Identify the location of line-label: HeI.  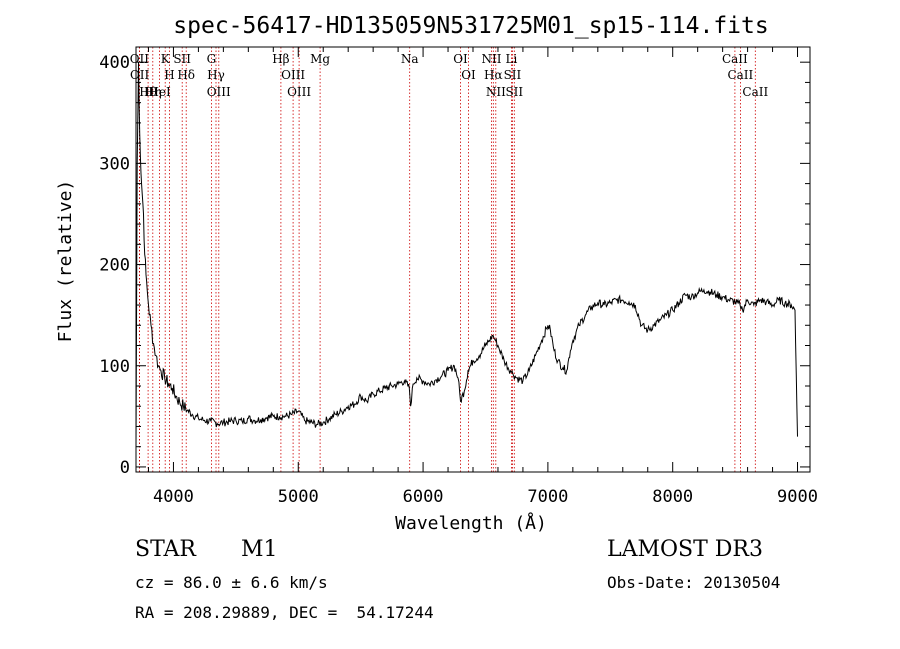
(159, 92).